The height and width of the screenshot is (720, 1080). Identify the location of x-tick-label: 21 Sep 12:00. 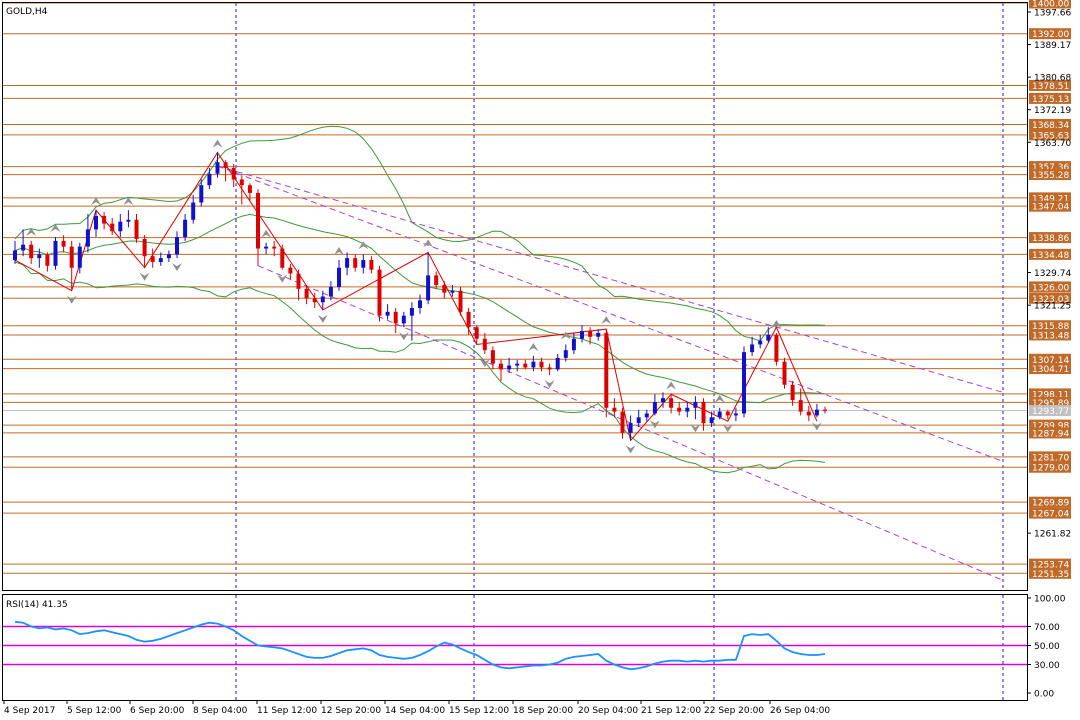
(671, 711).